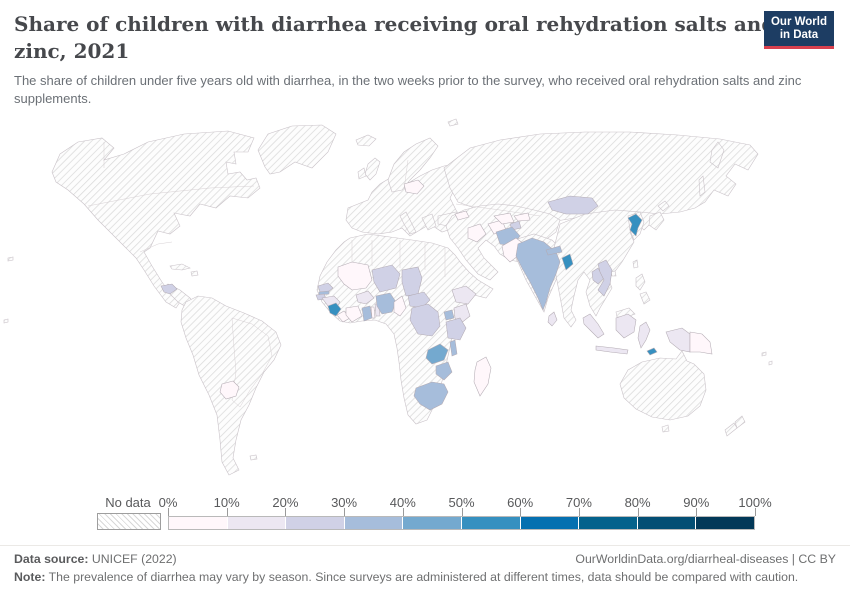 This screenshot has width=850, height=600. Describe the element at coordinates (462, 215) in the screenshot. I see `country-armenia` at that location.